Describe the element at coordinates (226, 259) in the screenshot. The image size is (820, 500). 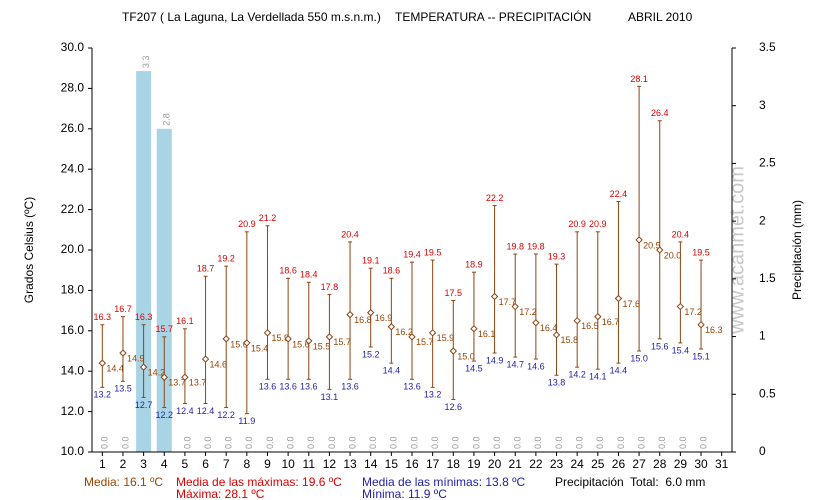
I see `max-label: 19.2` at that location.